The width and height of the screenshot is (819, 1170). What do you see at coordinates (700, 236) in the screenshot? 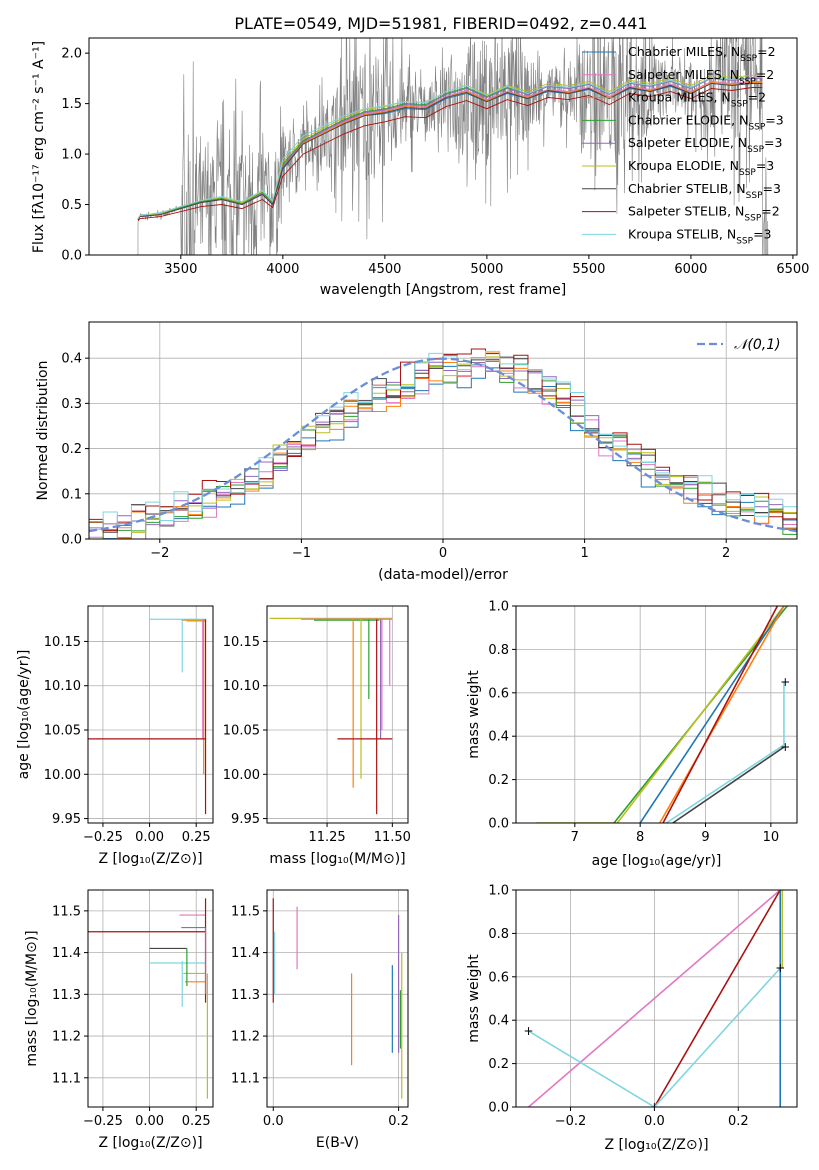
I see `legend-label: Kroupa STELIB, NSSP=3` at bounding box center [700, 236].